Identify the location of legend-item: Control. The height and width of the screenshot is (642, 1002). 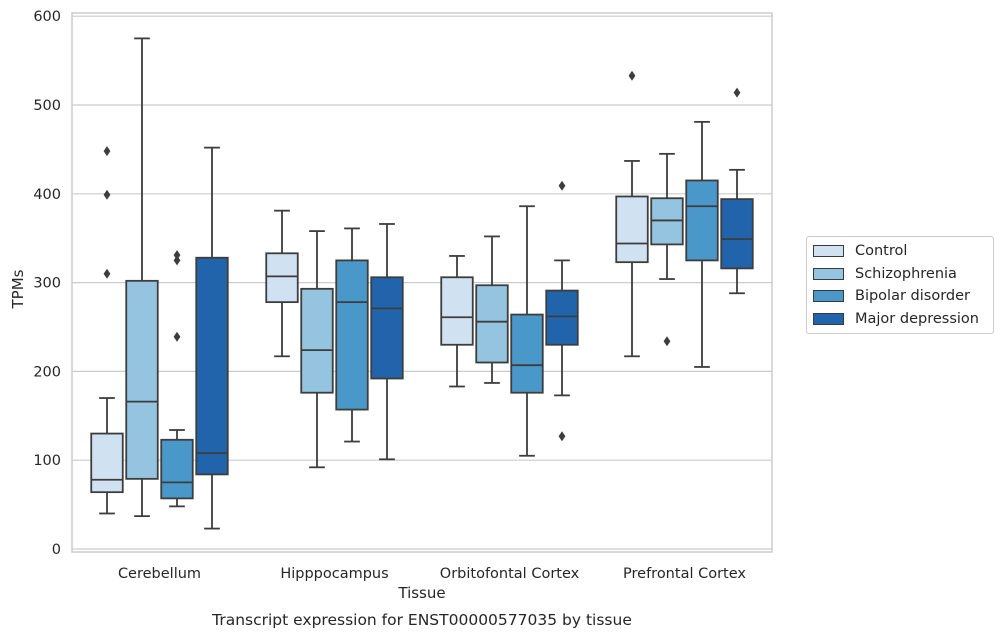
(900, 251).